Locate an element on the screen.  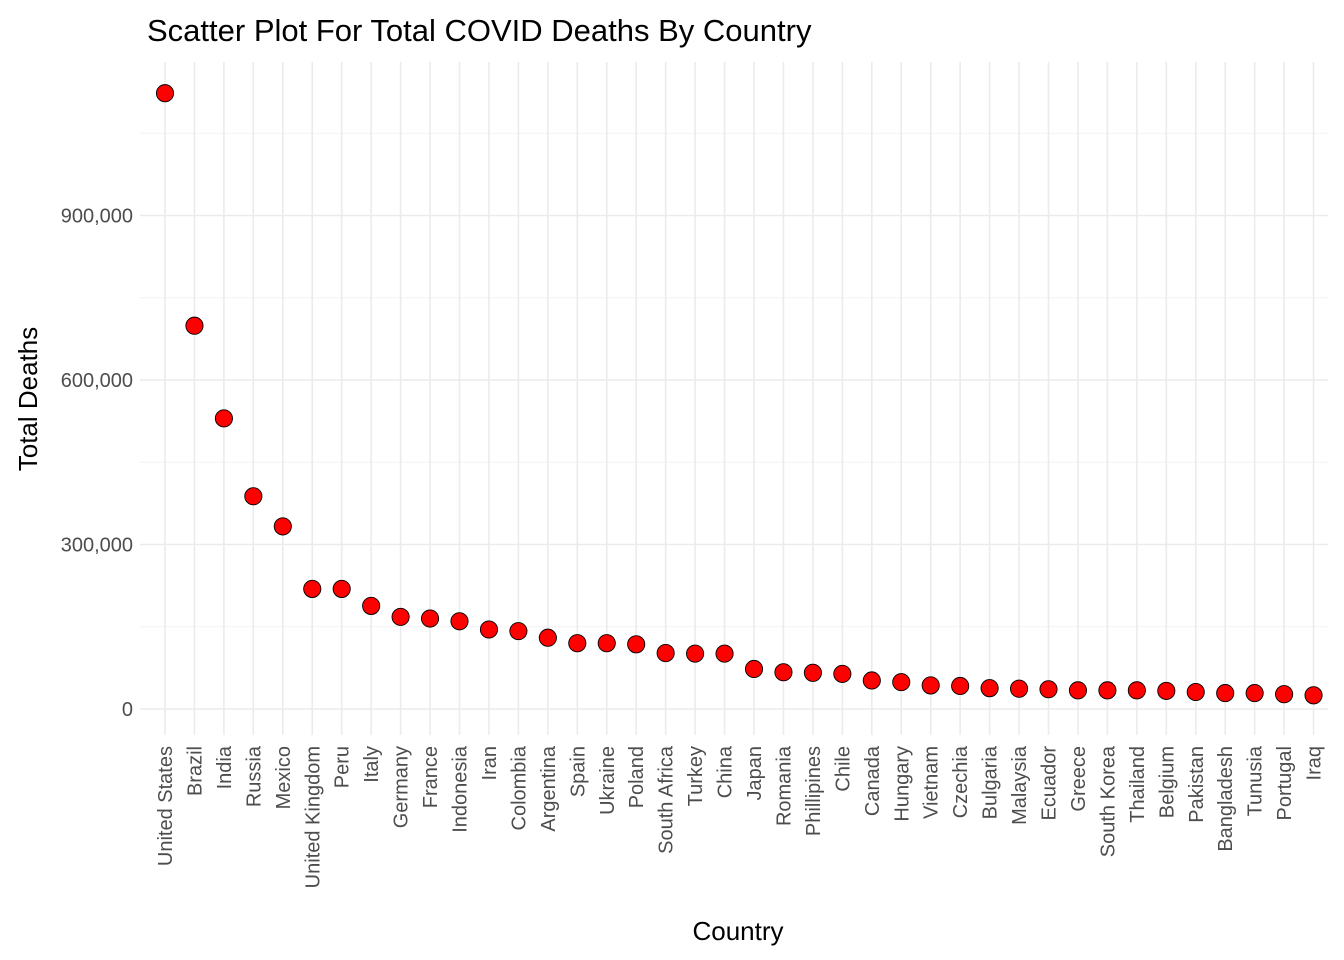
x-tick-label: India is located at coordinates (225, 767).